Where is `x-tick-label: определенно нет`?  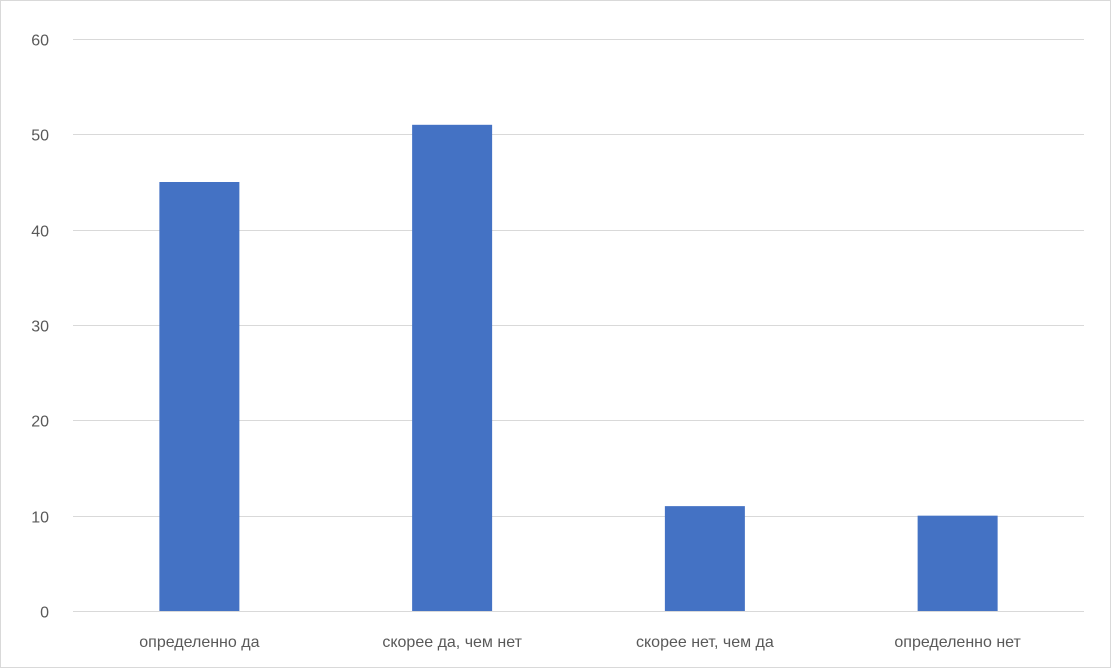
x-tick-label: определенно нет is located at coordinates (957, 642).